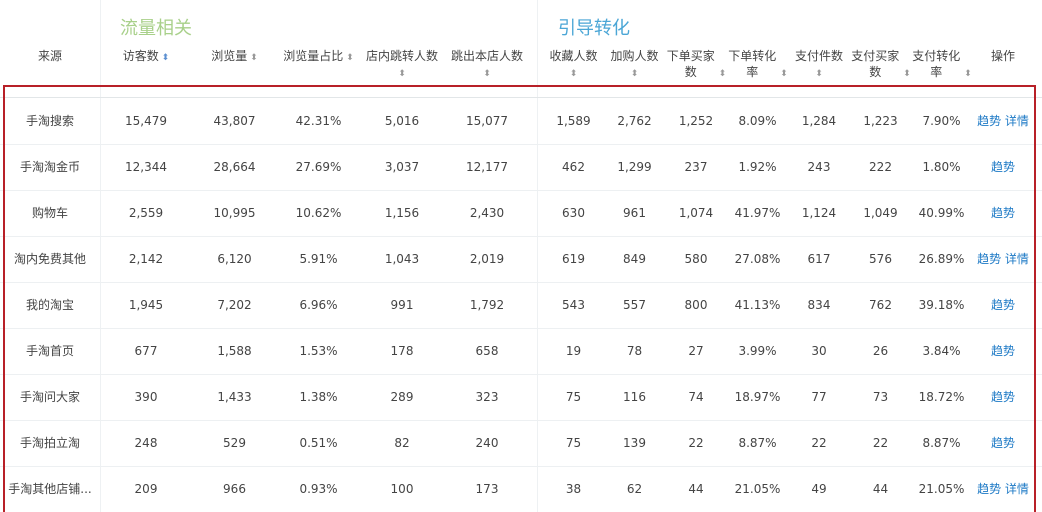  What do you see at coordinates (941, 443) in the screenshot?
I see `metric-value: 8.87%` at bounding box center [941, 443].